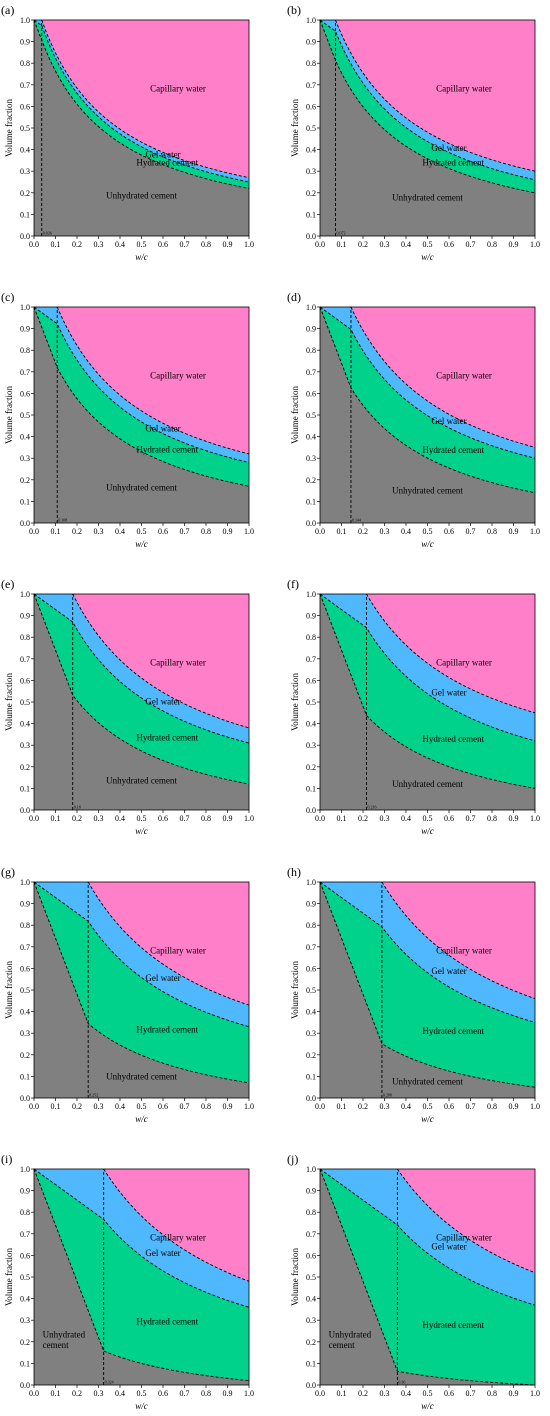 This screenshot has height=1416, width=550. What do you see at coordinates (142, 244) in the screenshot?
I see `x-tick-label: 0.5` at bounding box center [142, 244].